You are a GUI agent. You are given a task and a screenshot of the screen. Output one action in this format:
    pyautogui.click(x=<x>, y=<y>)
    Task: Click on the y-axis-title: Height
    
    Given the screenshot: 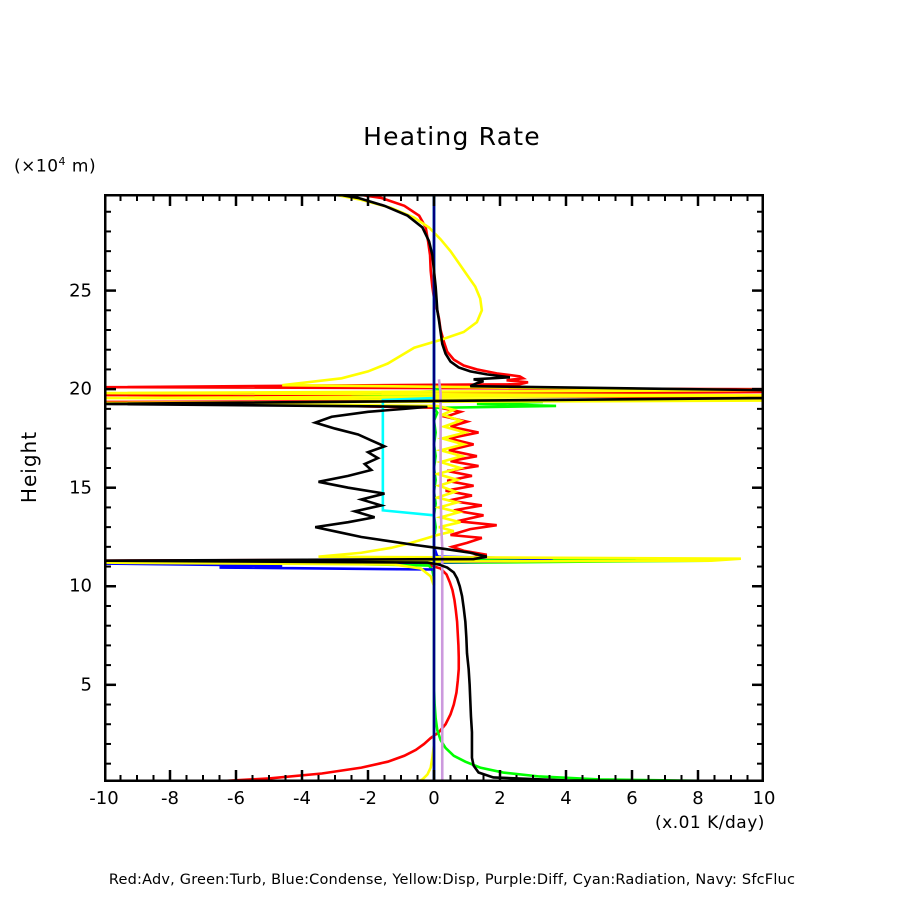 What is the action you would take?
    pyautogui.click(x=29, y=467)
    